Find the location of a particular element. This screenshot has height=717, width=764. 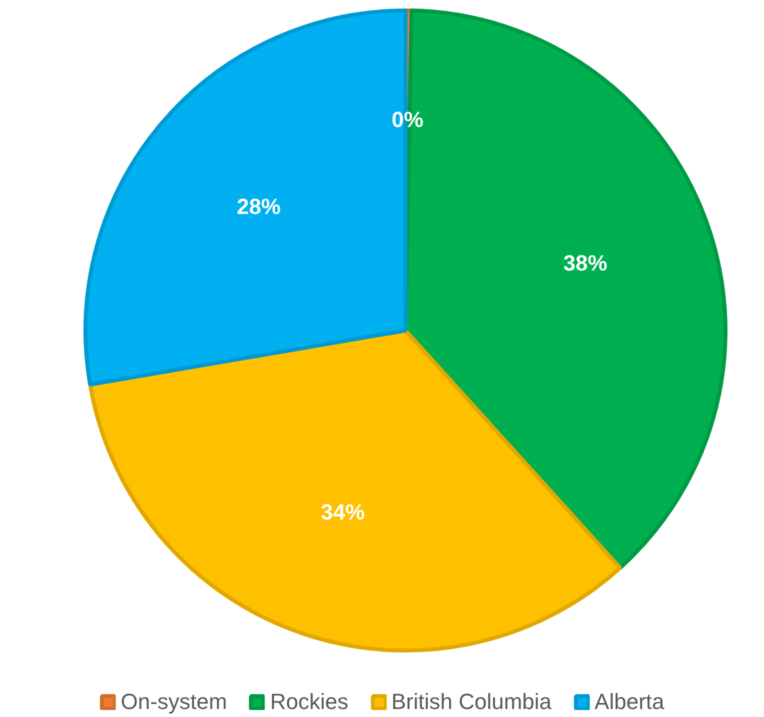

legend-label: Alberta is located at coordinates (629, 702).